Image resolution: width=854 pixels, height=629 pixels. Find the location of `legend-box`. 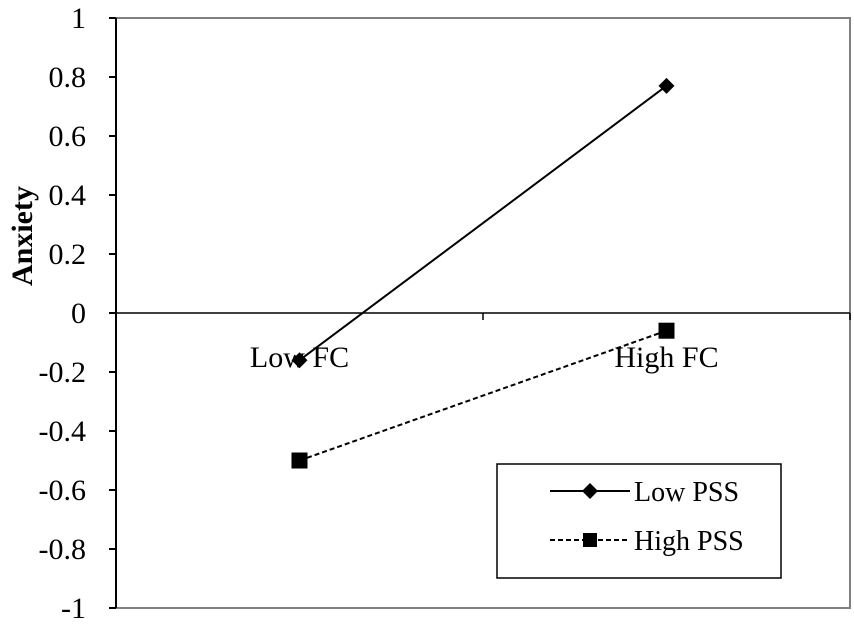

legend-box is located at coordinates (639, 521).